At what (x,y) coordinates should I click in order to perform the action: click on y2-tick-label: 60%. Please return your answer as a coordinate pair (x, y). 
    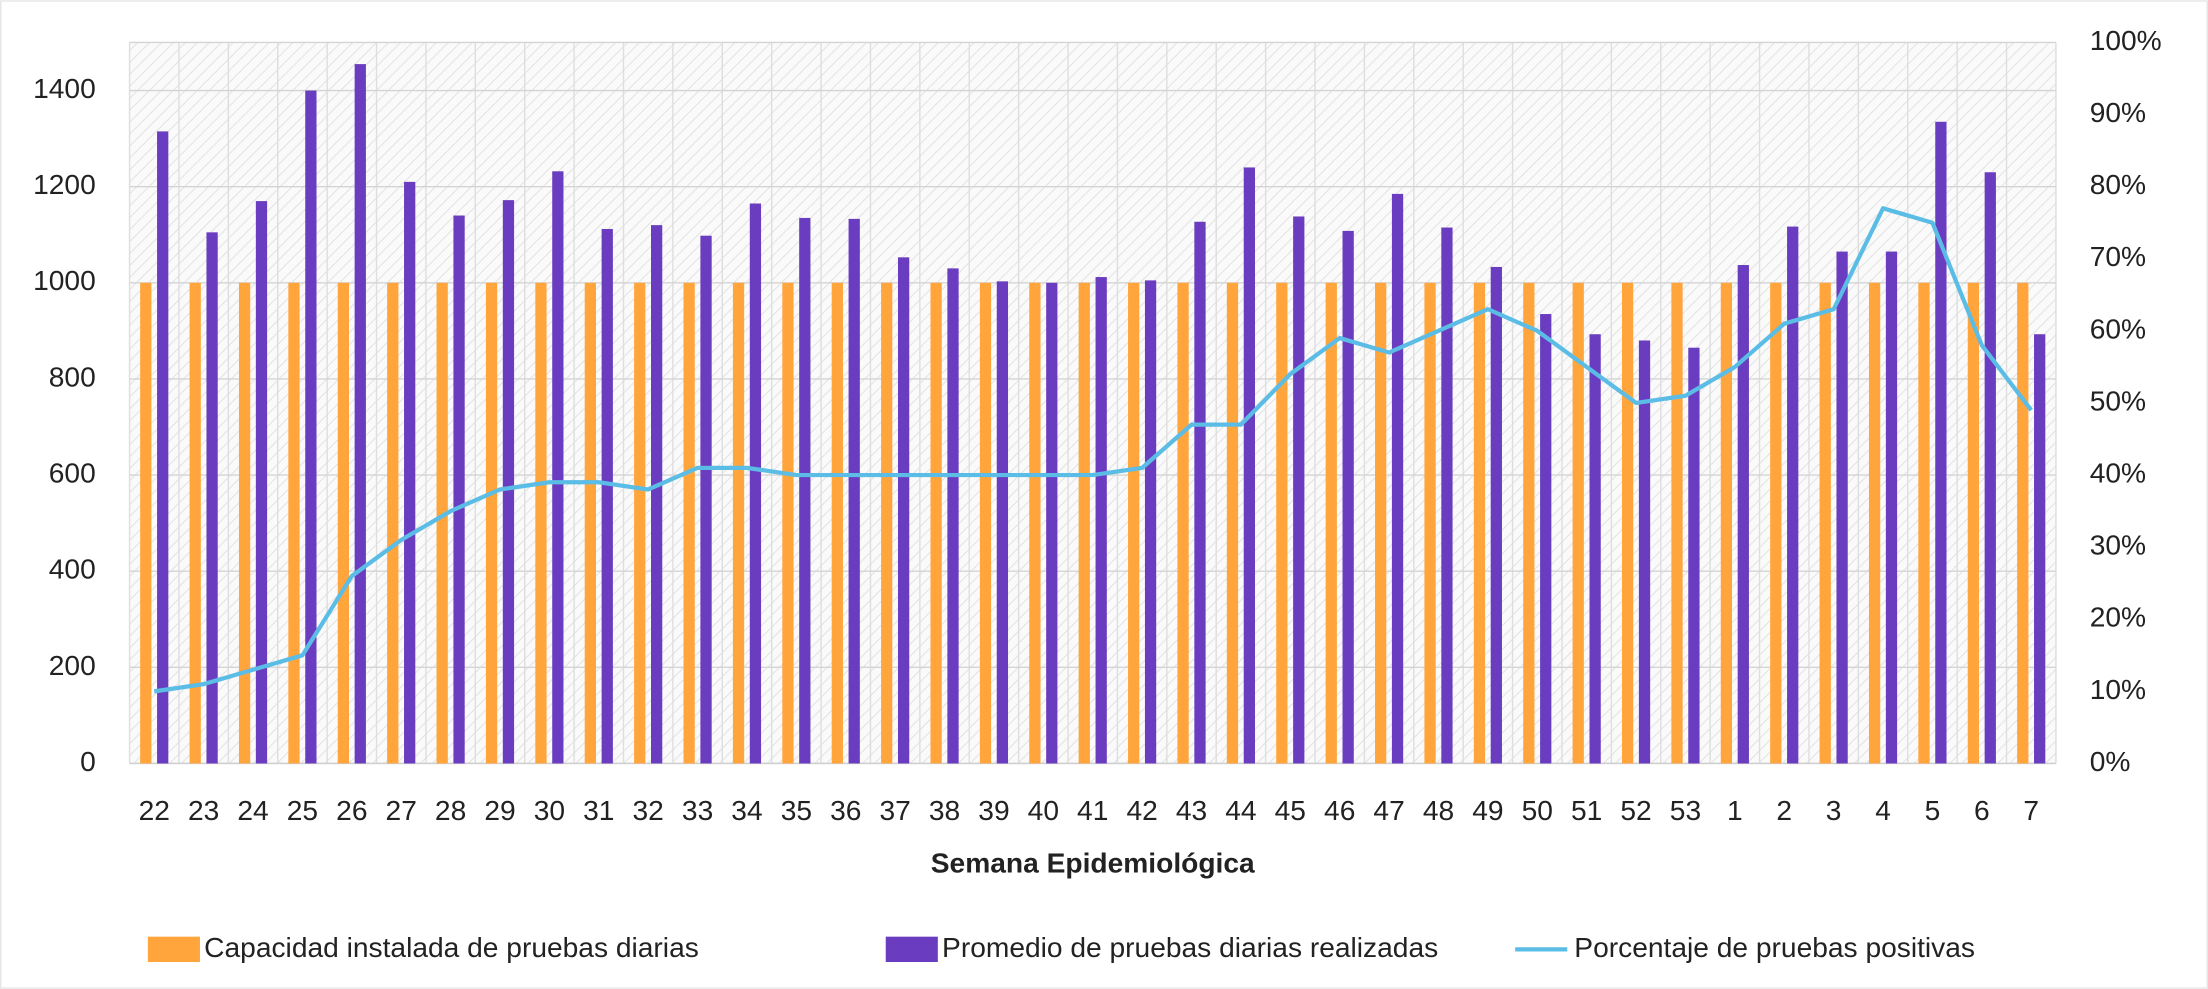
    Looking at the image, I should click on (2118, 328).